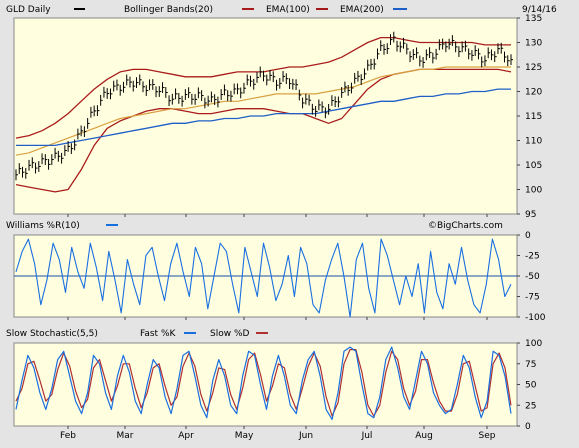  Describe the element at coordinates (533, 166) in the screenshot. I see `price-axis-tick-label: 105` at that location.